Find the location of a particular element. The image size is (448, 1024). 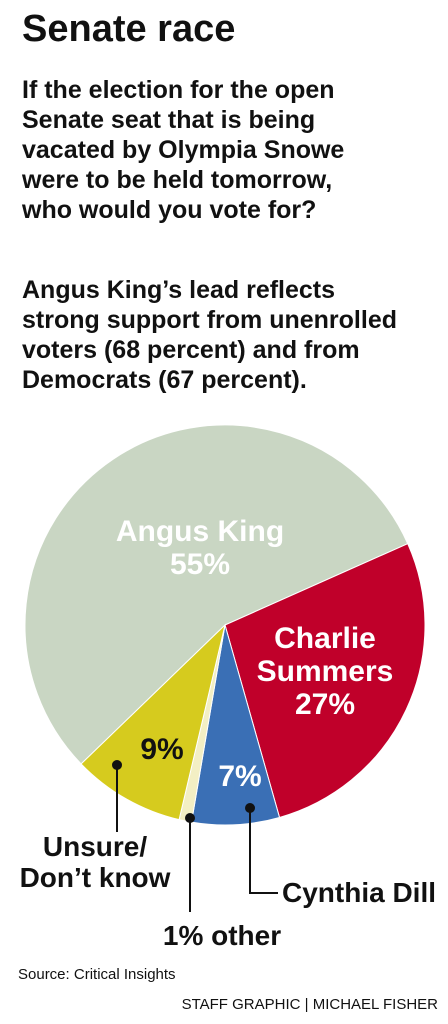

category-label: Unsure/ Don’t know is located at coordinates (95, 862).